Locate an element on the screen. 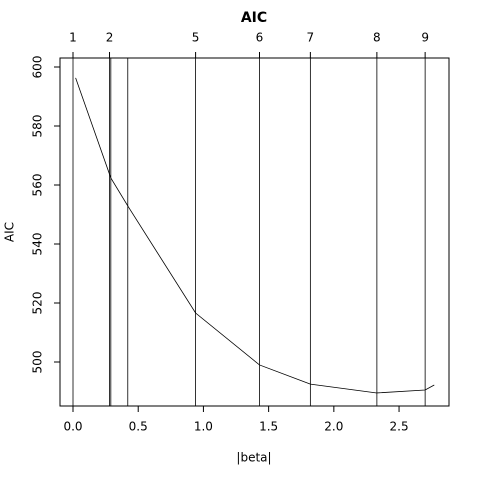  chart-title: AIC is located at coordinates (254, 18).